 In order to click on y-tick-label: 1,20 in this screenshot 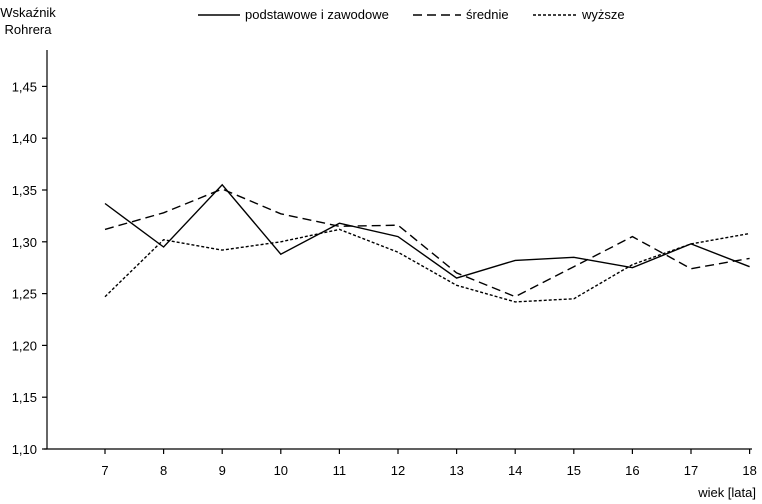, I will do `click(24, 345)`.